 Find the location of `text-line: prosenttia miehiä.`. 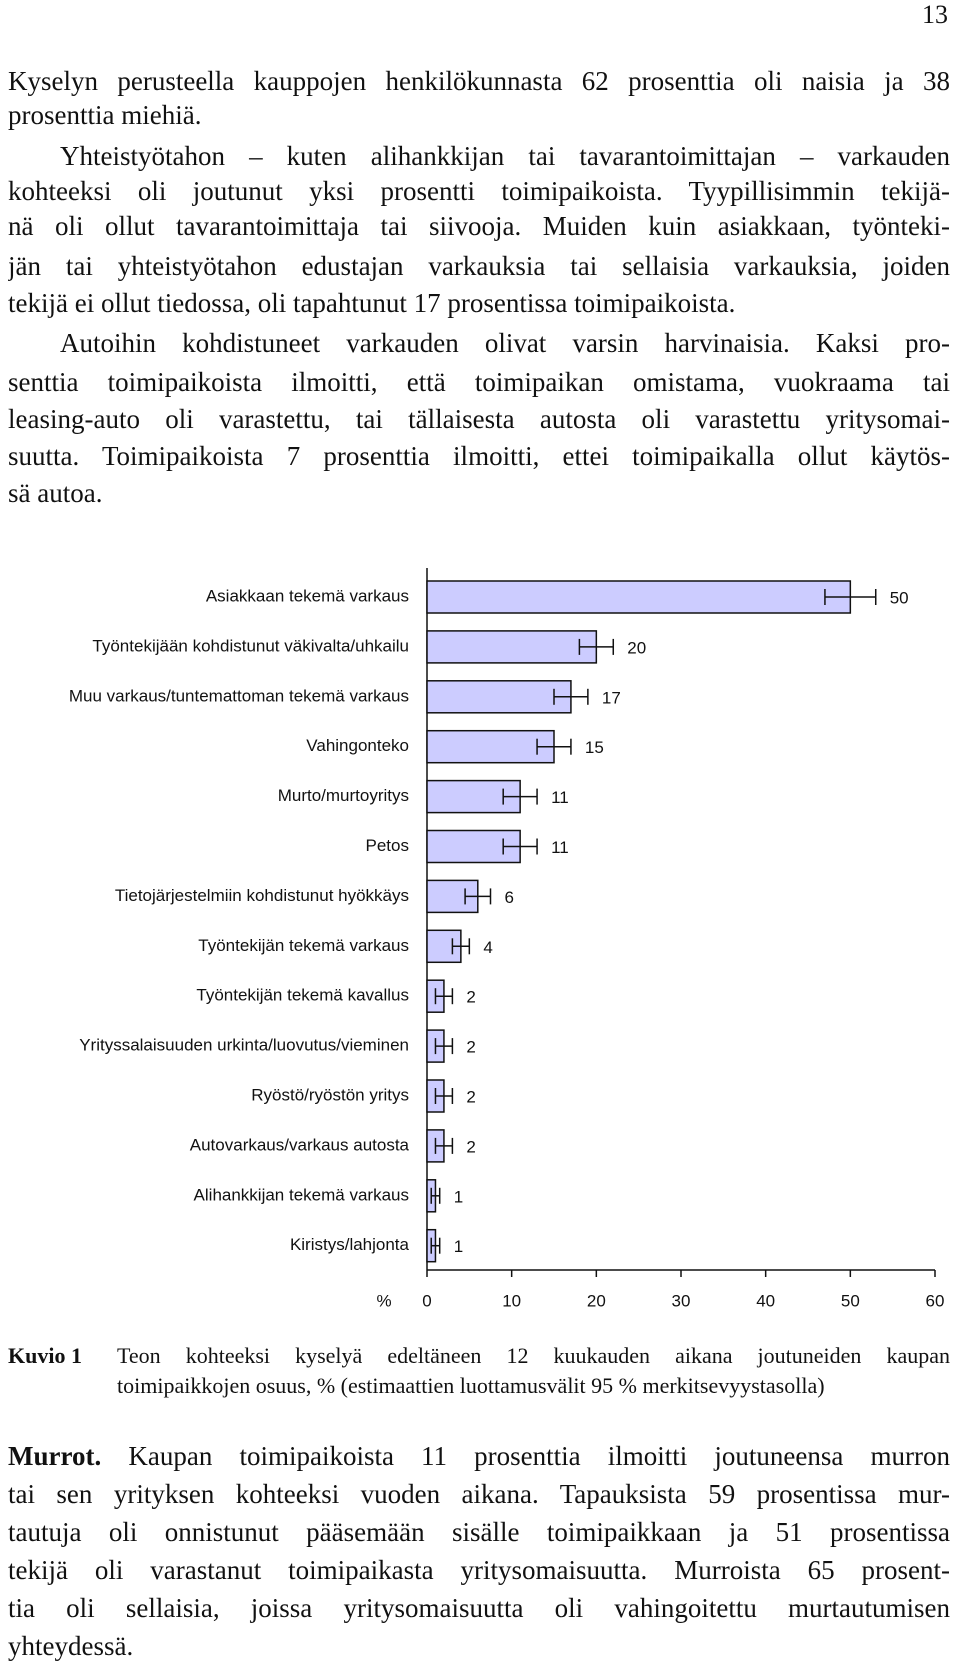

text-line: prosenttia miehiä. is located at coordinates (105, 115).